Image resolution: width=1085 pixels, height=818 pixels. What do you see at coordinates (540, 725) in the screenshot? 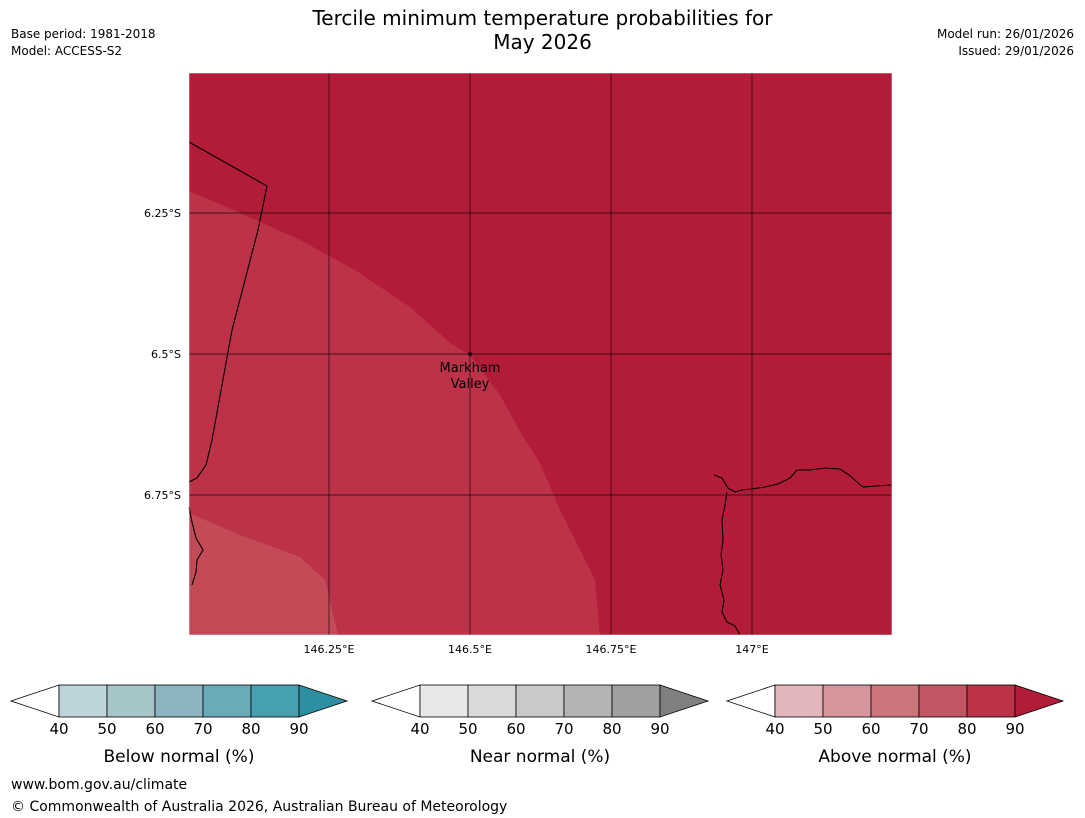
I see `legend-near-normal: 40 50 60 70 80 90 Near normal (%)` at bounding box center [540, 725].